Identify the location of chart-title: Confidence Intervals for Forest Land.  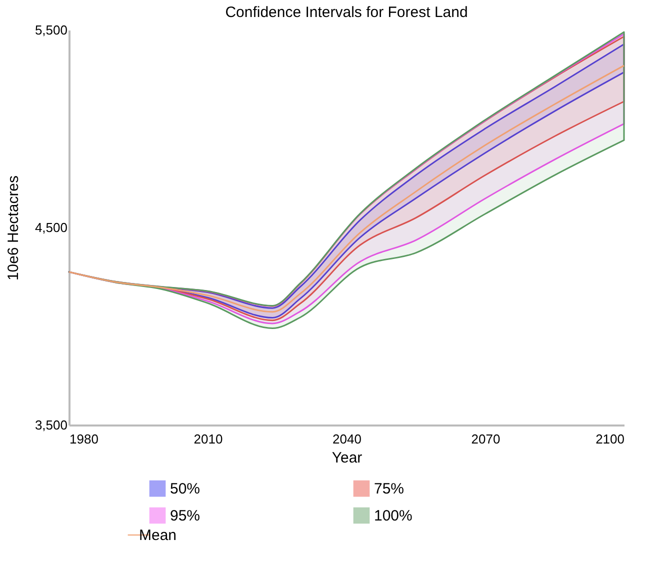
(346, 12).